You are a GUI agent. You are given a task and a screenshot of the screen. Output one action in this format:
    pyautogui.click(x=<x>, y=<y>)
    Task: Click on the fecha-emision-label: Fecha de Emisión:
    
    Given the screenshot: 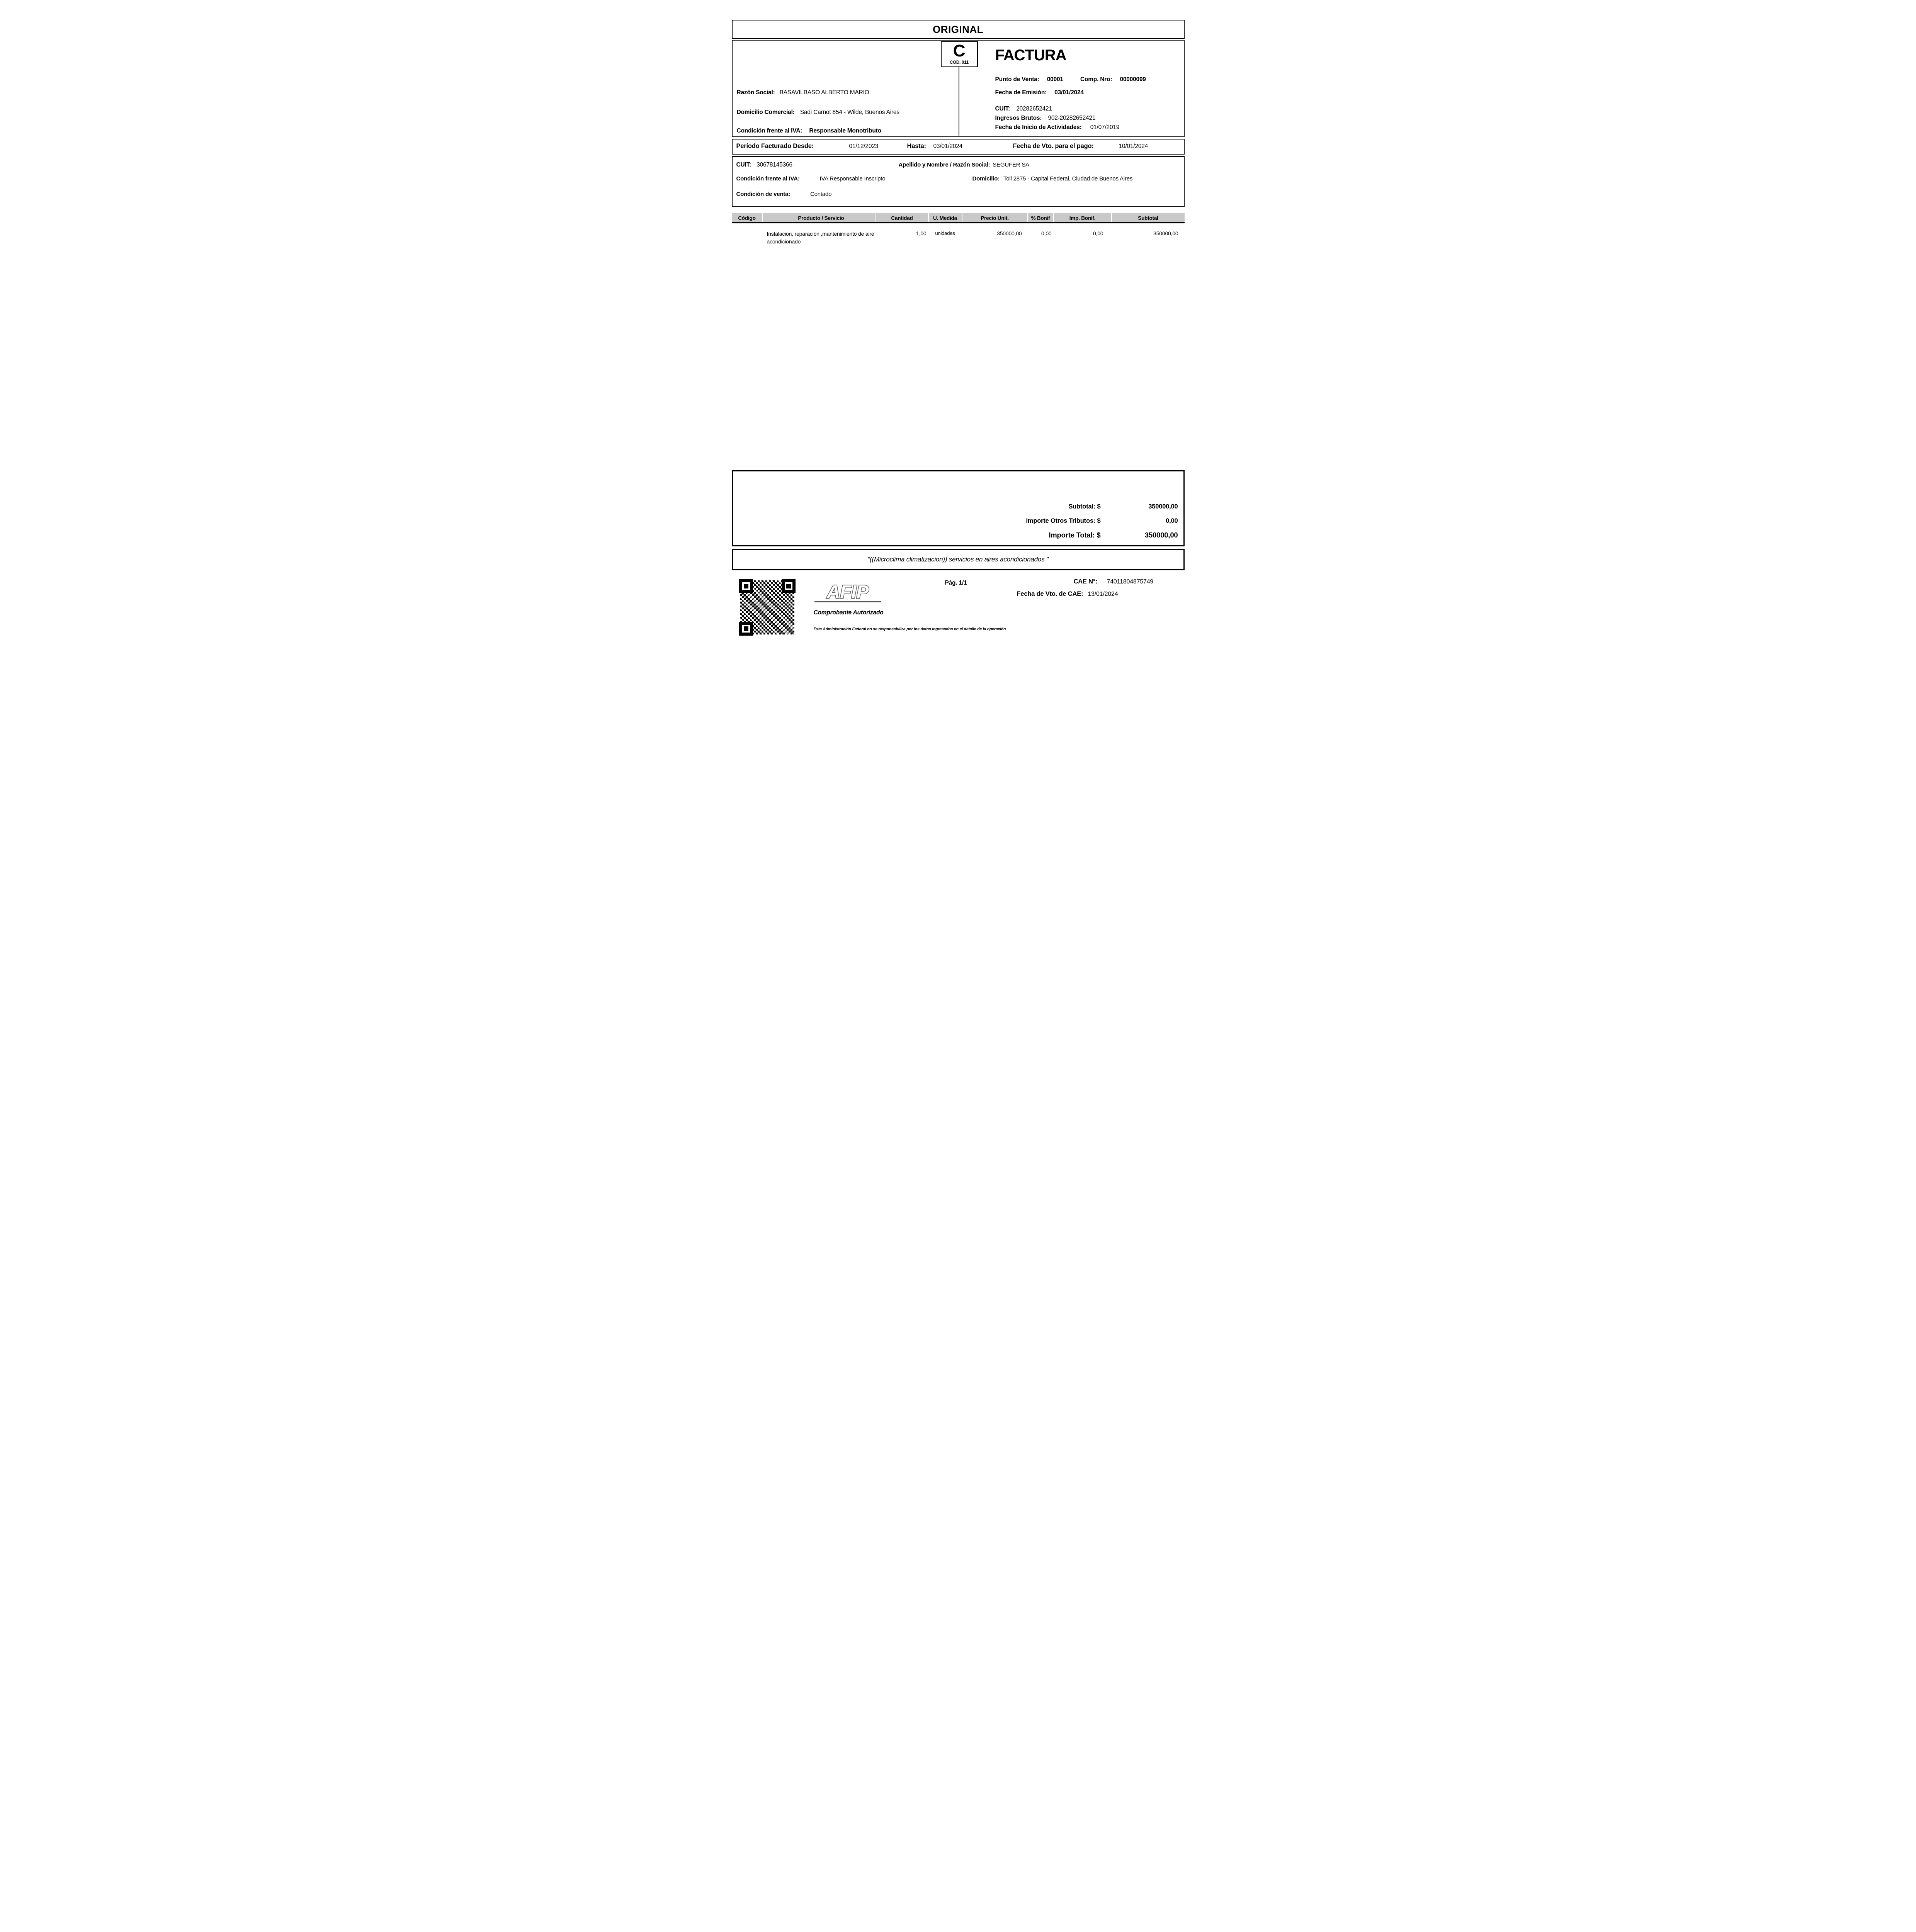 What is the action you would take?
    pyautogui.click(x=1021, y=93)
    